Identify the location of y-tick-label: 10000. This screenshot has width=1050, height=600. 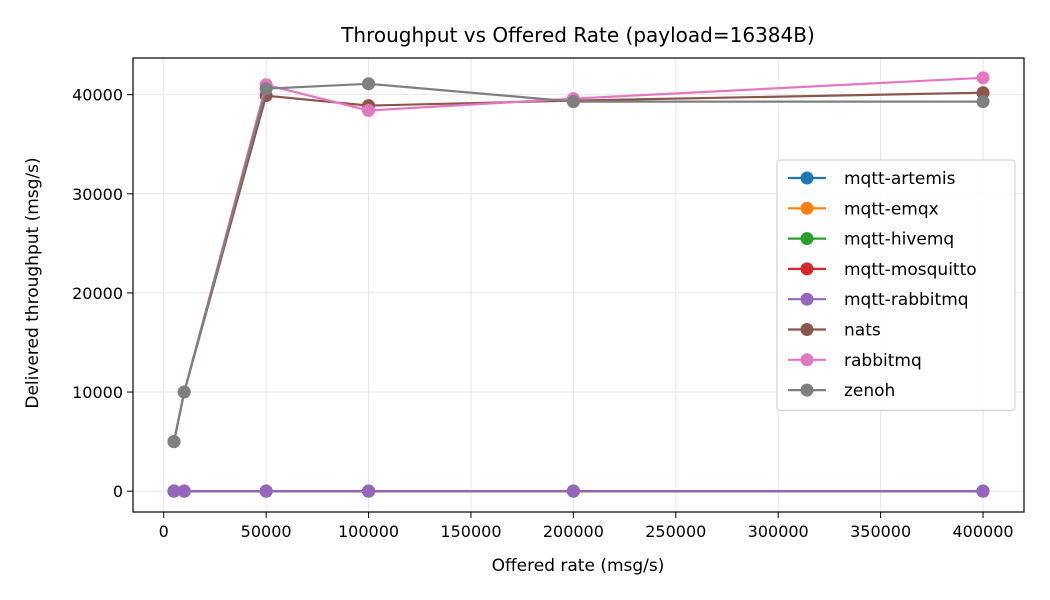
(97, 392).